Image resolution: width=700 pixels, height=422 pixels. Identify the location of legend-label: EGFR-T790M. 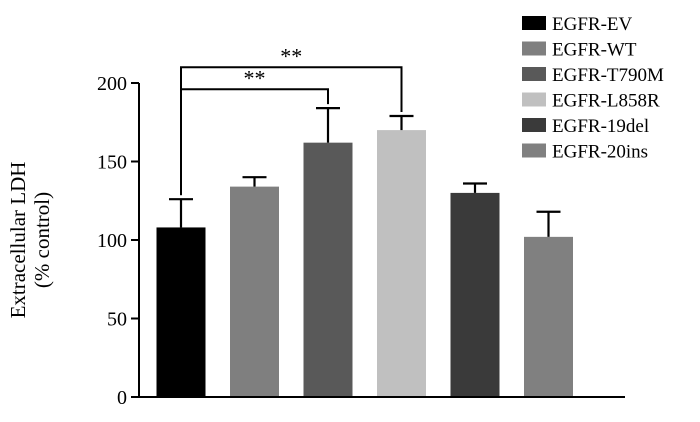
(608, 75).